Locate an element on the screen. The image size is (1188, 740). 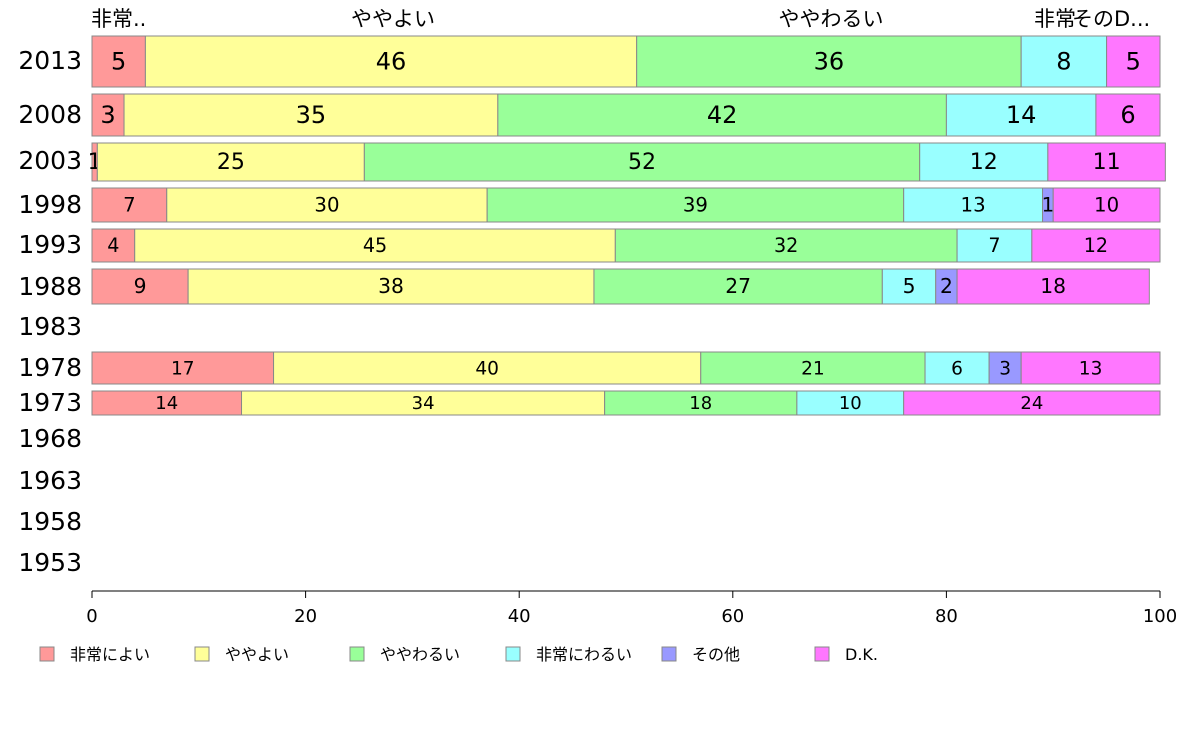
legend: 非常によい ややよい ややわるい 非常にわるい その他 D.K. is located at coordinates (458, 654).